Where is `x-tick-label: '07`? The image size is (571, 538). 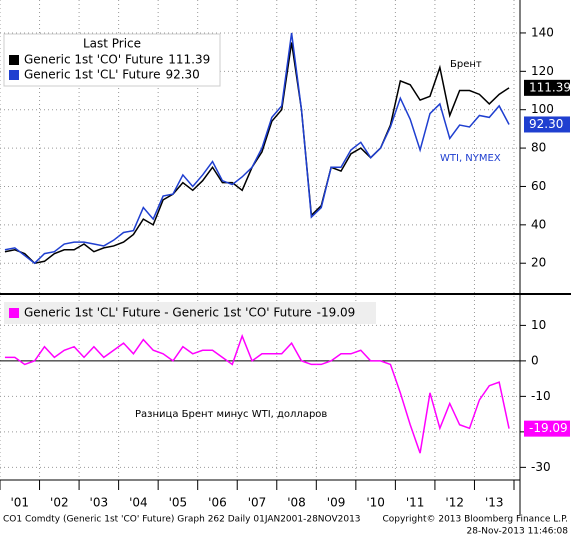
x-tick-label: '07 is located at coordinates (257, 503).